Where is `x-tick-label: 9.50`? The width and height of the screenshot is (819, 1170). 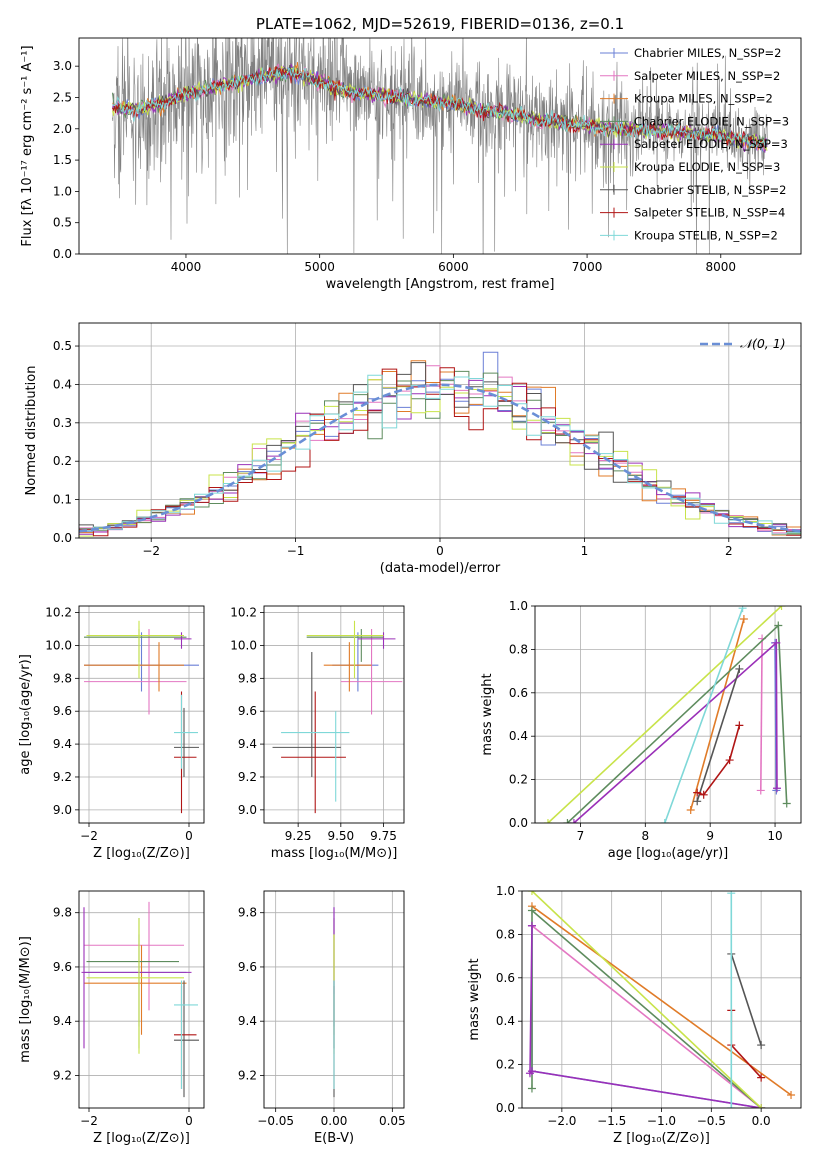 x-tick-label: 9.50 is located at coordinates (340, 836).